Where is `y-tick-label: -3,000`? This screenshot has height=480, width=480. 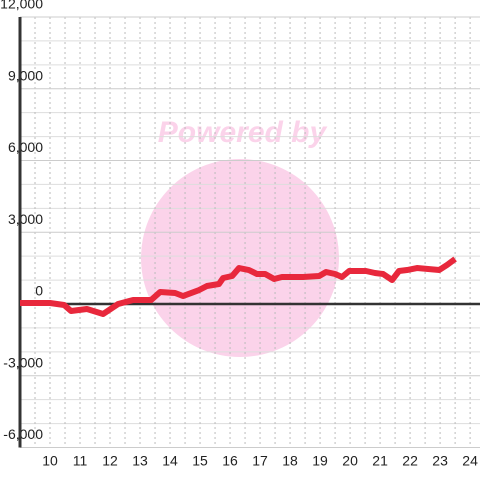 y-tick-label: -3,000 is located at coordinates (23, 362).